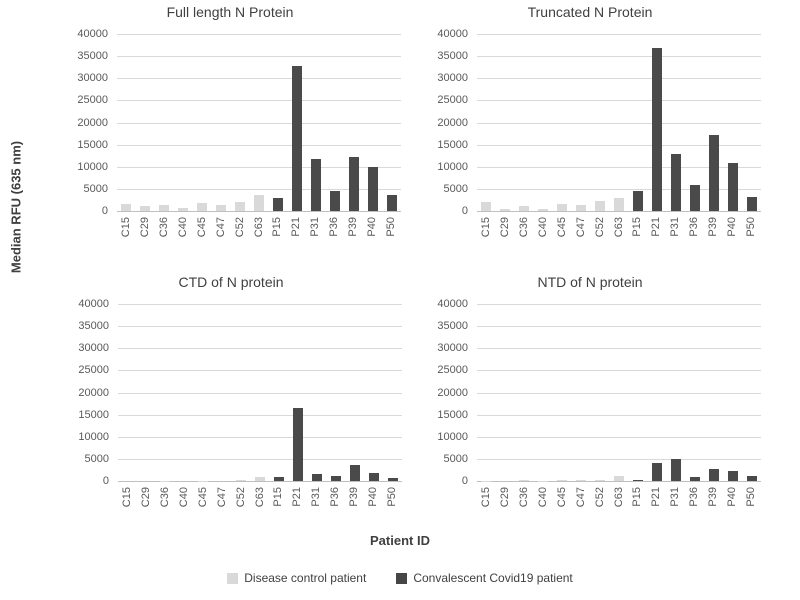 This screenshot has height=600, width=800. Describe the element at coordinates (258, 227) in the screenshot. I see `x-tick-label: C63` at that location.